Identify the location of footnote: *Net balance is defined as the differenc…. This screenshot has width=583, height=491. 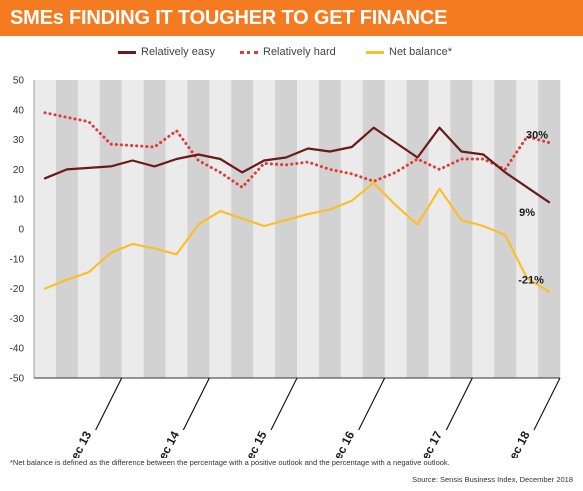
(230, 462).